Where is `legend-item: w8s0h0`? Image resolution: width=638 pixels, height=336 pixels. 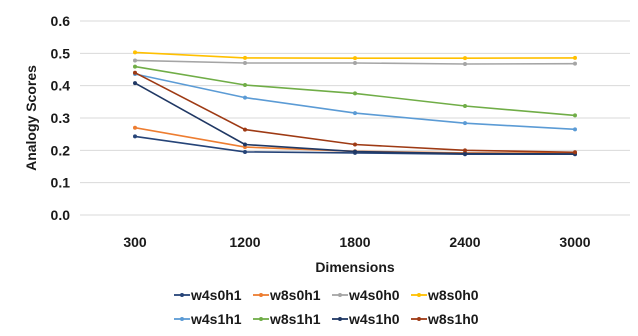
legend-item: w8s0h0 is located at coordinates (445, 295).